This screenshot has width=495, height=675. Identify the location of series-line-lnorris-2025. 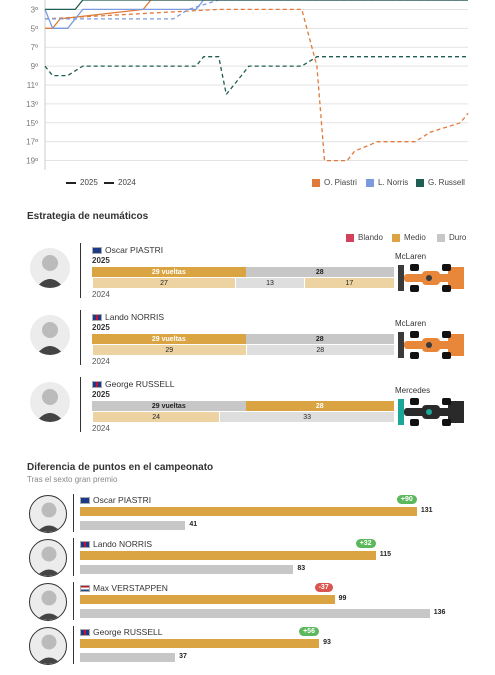
(256, 14).